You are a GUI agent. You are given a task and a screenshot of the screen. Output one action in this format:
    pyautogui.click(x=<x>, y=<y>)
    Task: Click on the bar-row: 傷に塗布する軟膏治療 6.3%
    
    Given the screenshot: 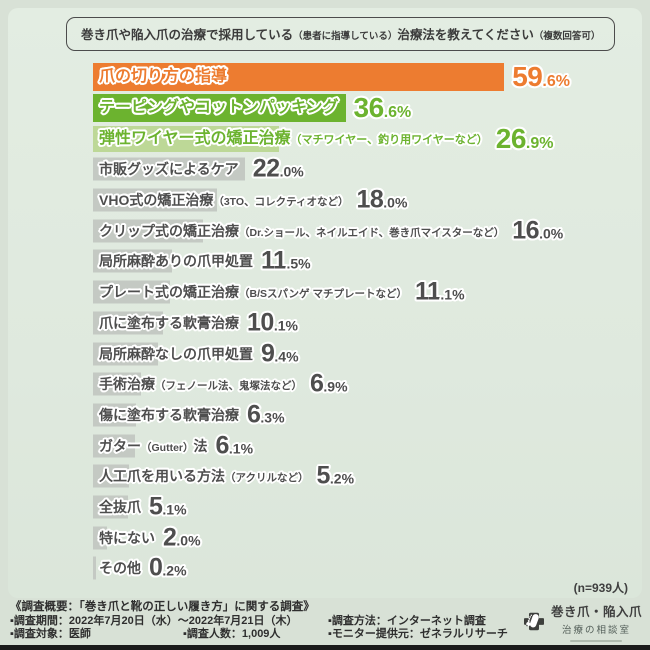 What is the action you would take?
    pyautogui.click(x=364, y=415)
    